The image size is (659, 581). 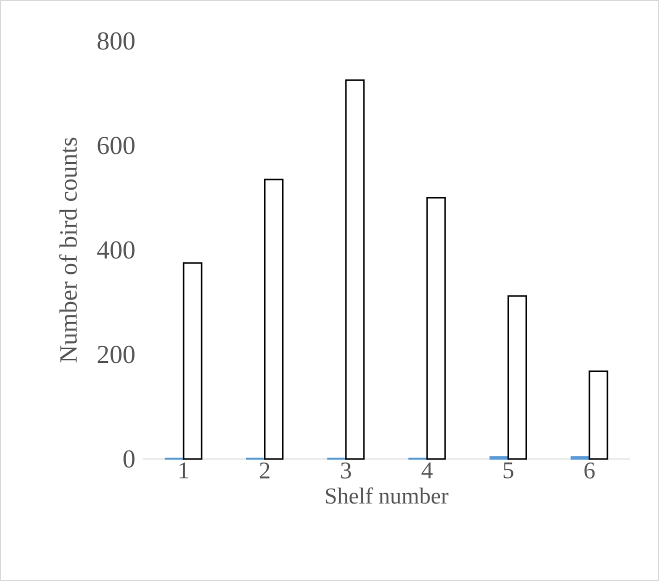 I want to click on y-tick-label: 600, so click(x=116, y=145).